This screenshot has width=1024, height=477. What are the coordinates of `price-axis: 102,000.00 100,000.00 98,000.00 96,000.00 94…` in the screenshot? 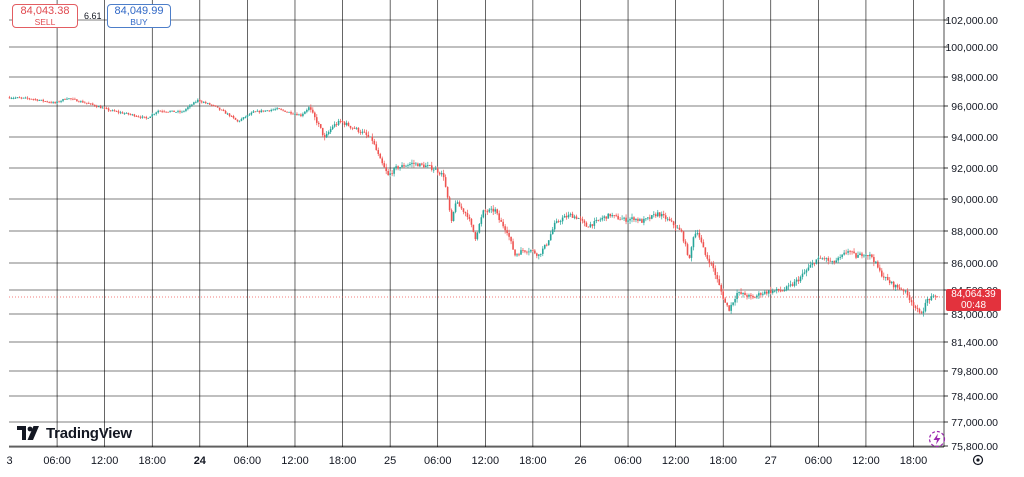 It's located at (970, 226).